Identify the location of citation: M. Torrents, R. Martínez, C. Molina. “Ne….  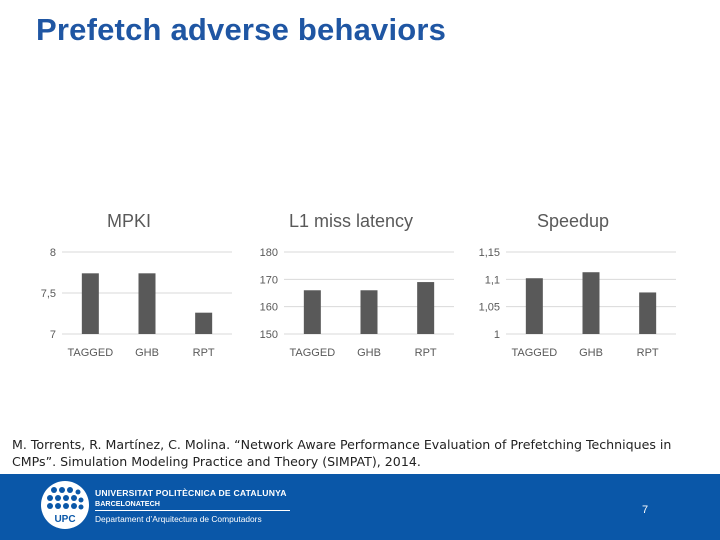
(342, 453).